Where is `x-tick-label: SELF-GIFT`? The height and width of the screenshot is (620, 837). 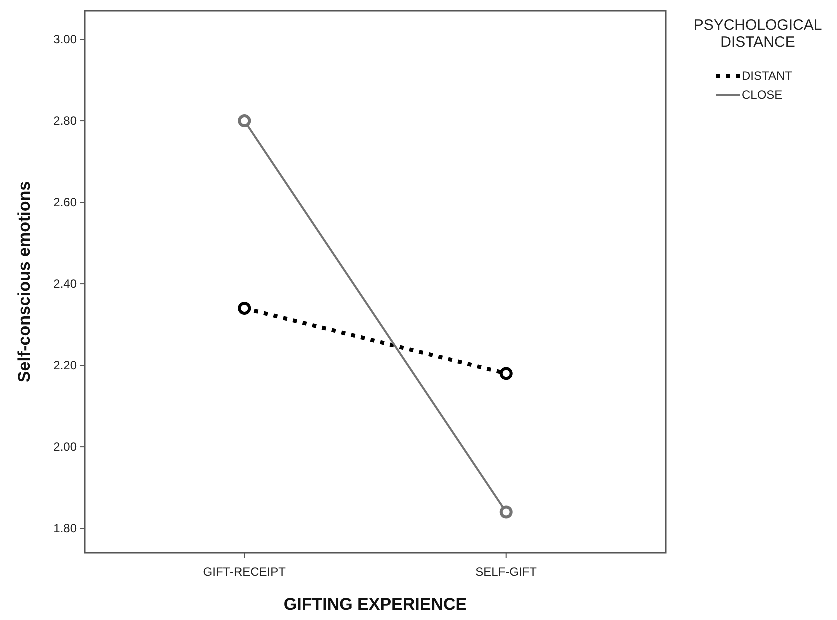
x-tick-label: SELF-GIFT is located at coordinates (507, 572).